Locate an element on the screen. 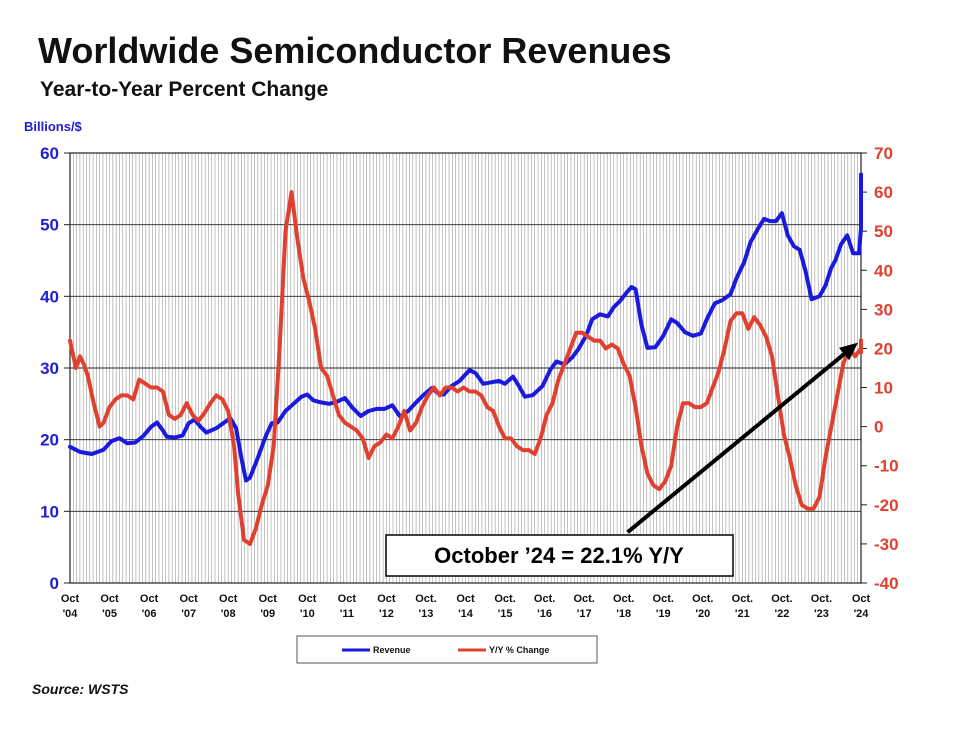 This screenshot has width=975, height=729. legend-label-yy-change: Y/Y % Change is located at coordinates (519, 650).